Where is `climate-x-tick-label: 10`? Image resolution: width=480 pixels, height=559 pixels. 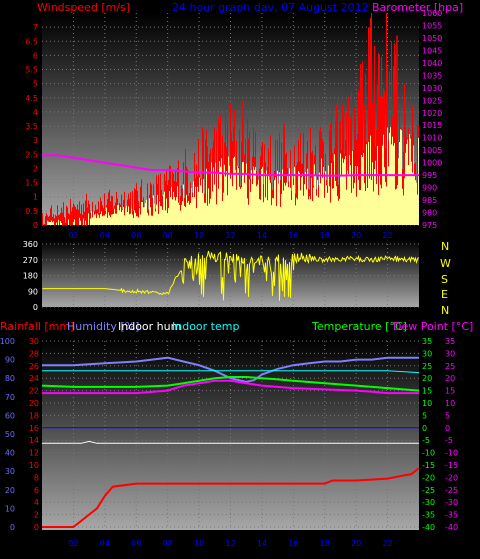
climate-x-tick-label: 10 is located at coordinates (199, 543).